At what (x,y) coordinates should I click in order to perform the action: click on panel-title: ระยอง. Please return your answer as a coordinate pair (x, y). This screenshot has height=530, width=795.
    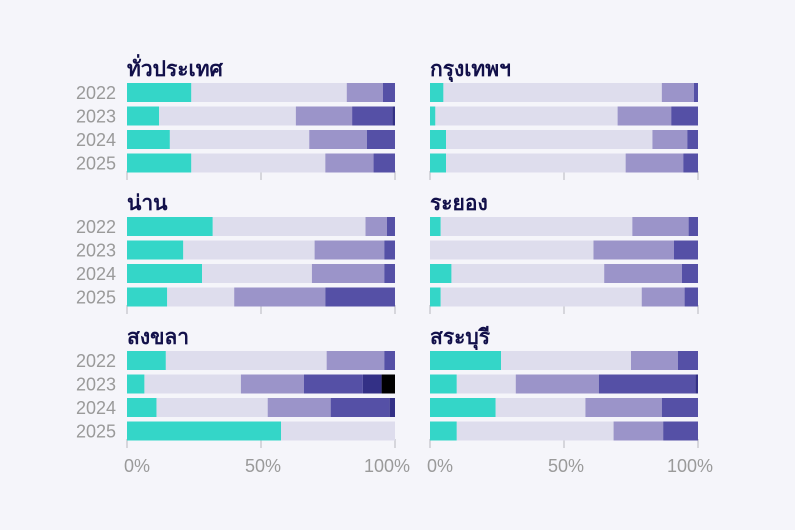
    Looking at the image, I should click on (459, 203).